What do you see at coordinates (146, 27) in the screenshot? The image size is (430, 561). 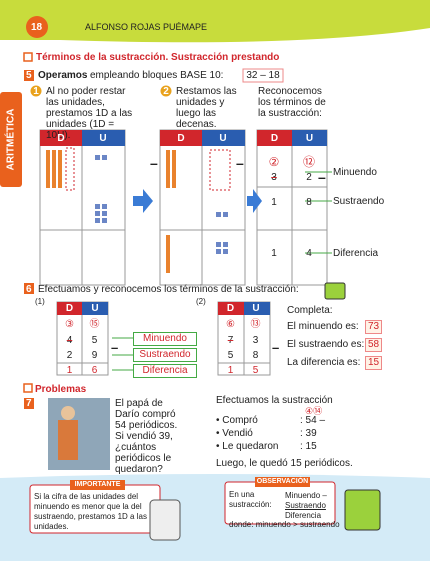 I see `author: ALFONSO ROJAS PUÉMAPE` at bounding box center [146, 27].